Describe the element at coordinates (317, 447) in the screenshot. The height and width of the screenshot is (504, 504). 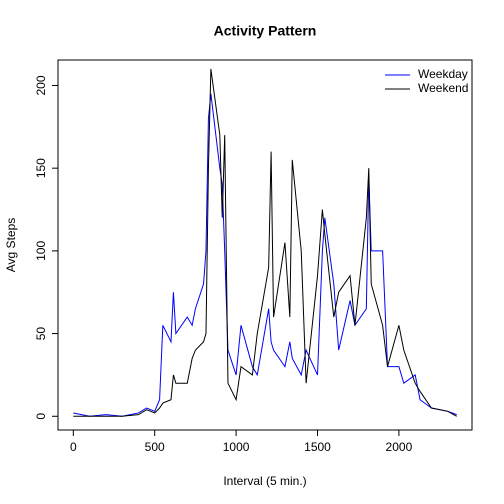
I see `x-tick-label: 1500` at that location.